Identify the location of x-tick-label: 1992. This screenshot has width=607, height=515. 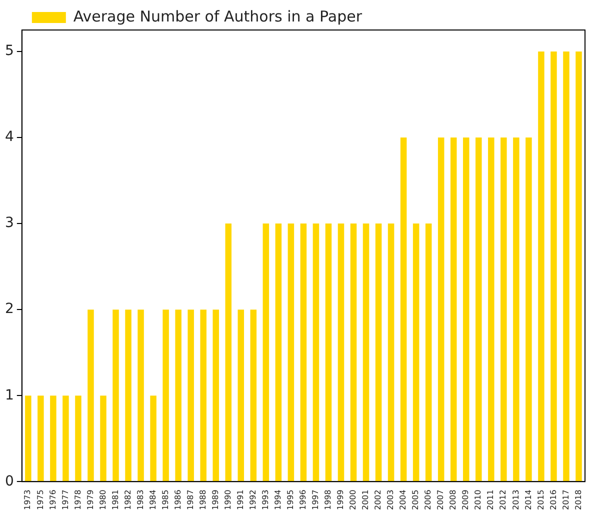
(253, 500).